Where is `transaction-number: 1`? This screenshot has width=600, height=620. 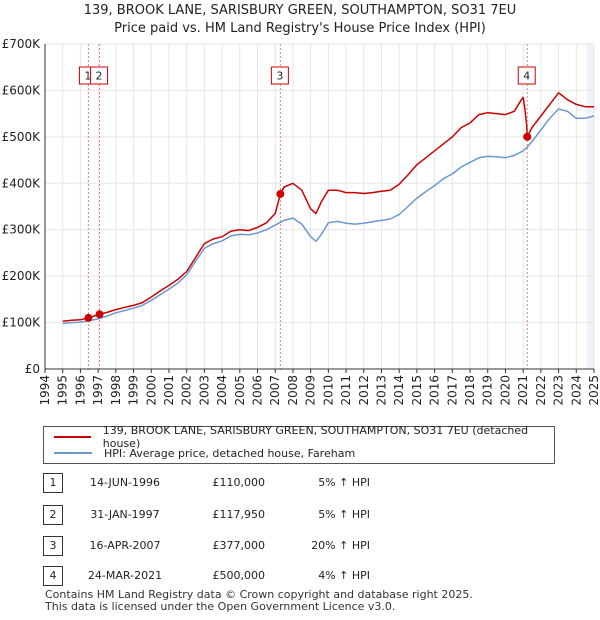 transaction-number: 1 is located at coordinates (53, 483).